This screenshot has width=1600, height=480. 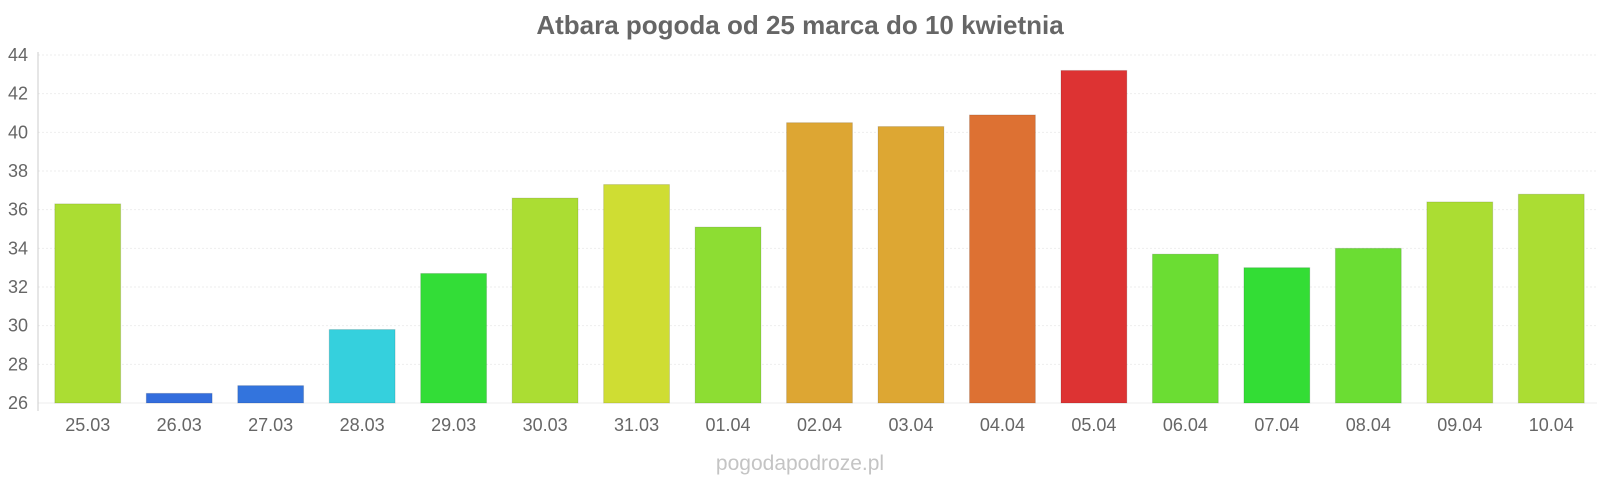 I want to click on x-tick-label: 03.04, so click(x=910, y=425).